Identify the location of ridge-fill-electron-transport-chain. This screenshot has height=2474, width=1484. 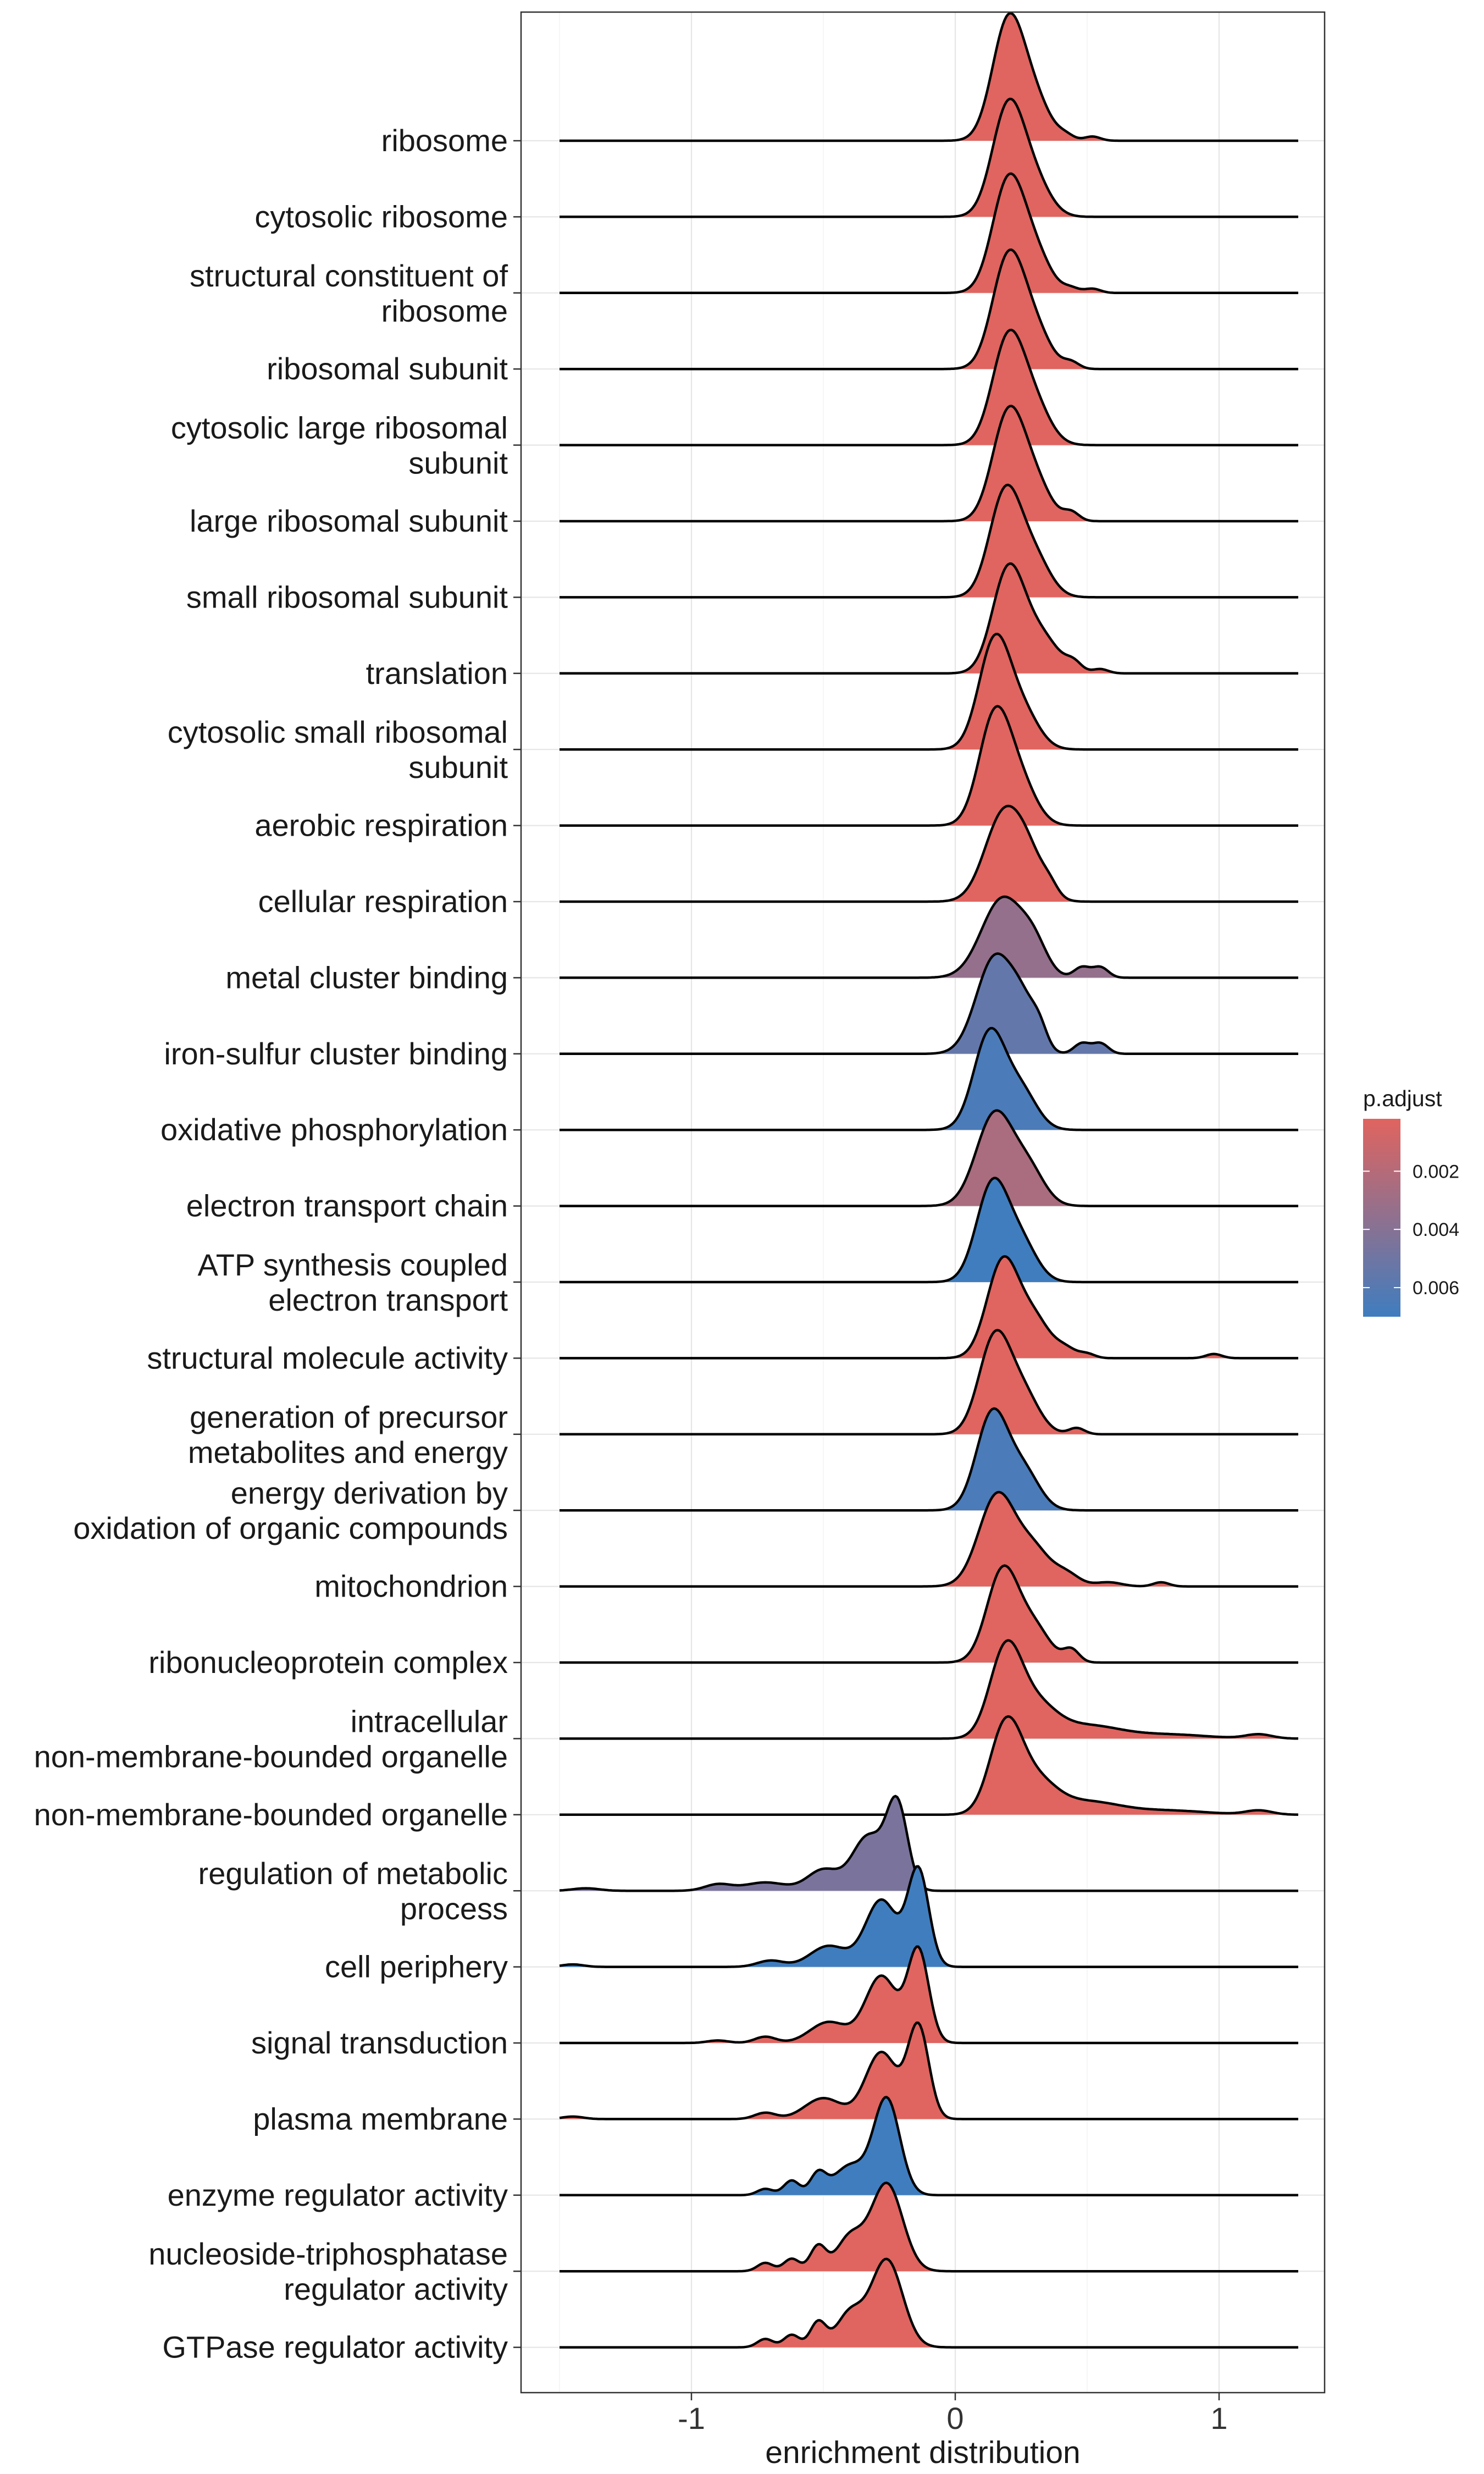
(929, 1158).